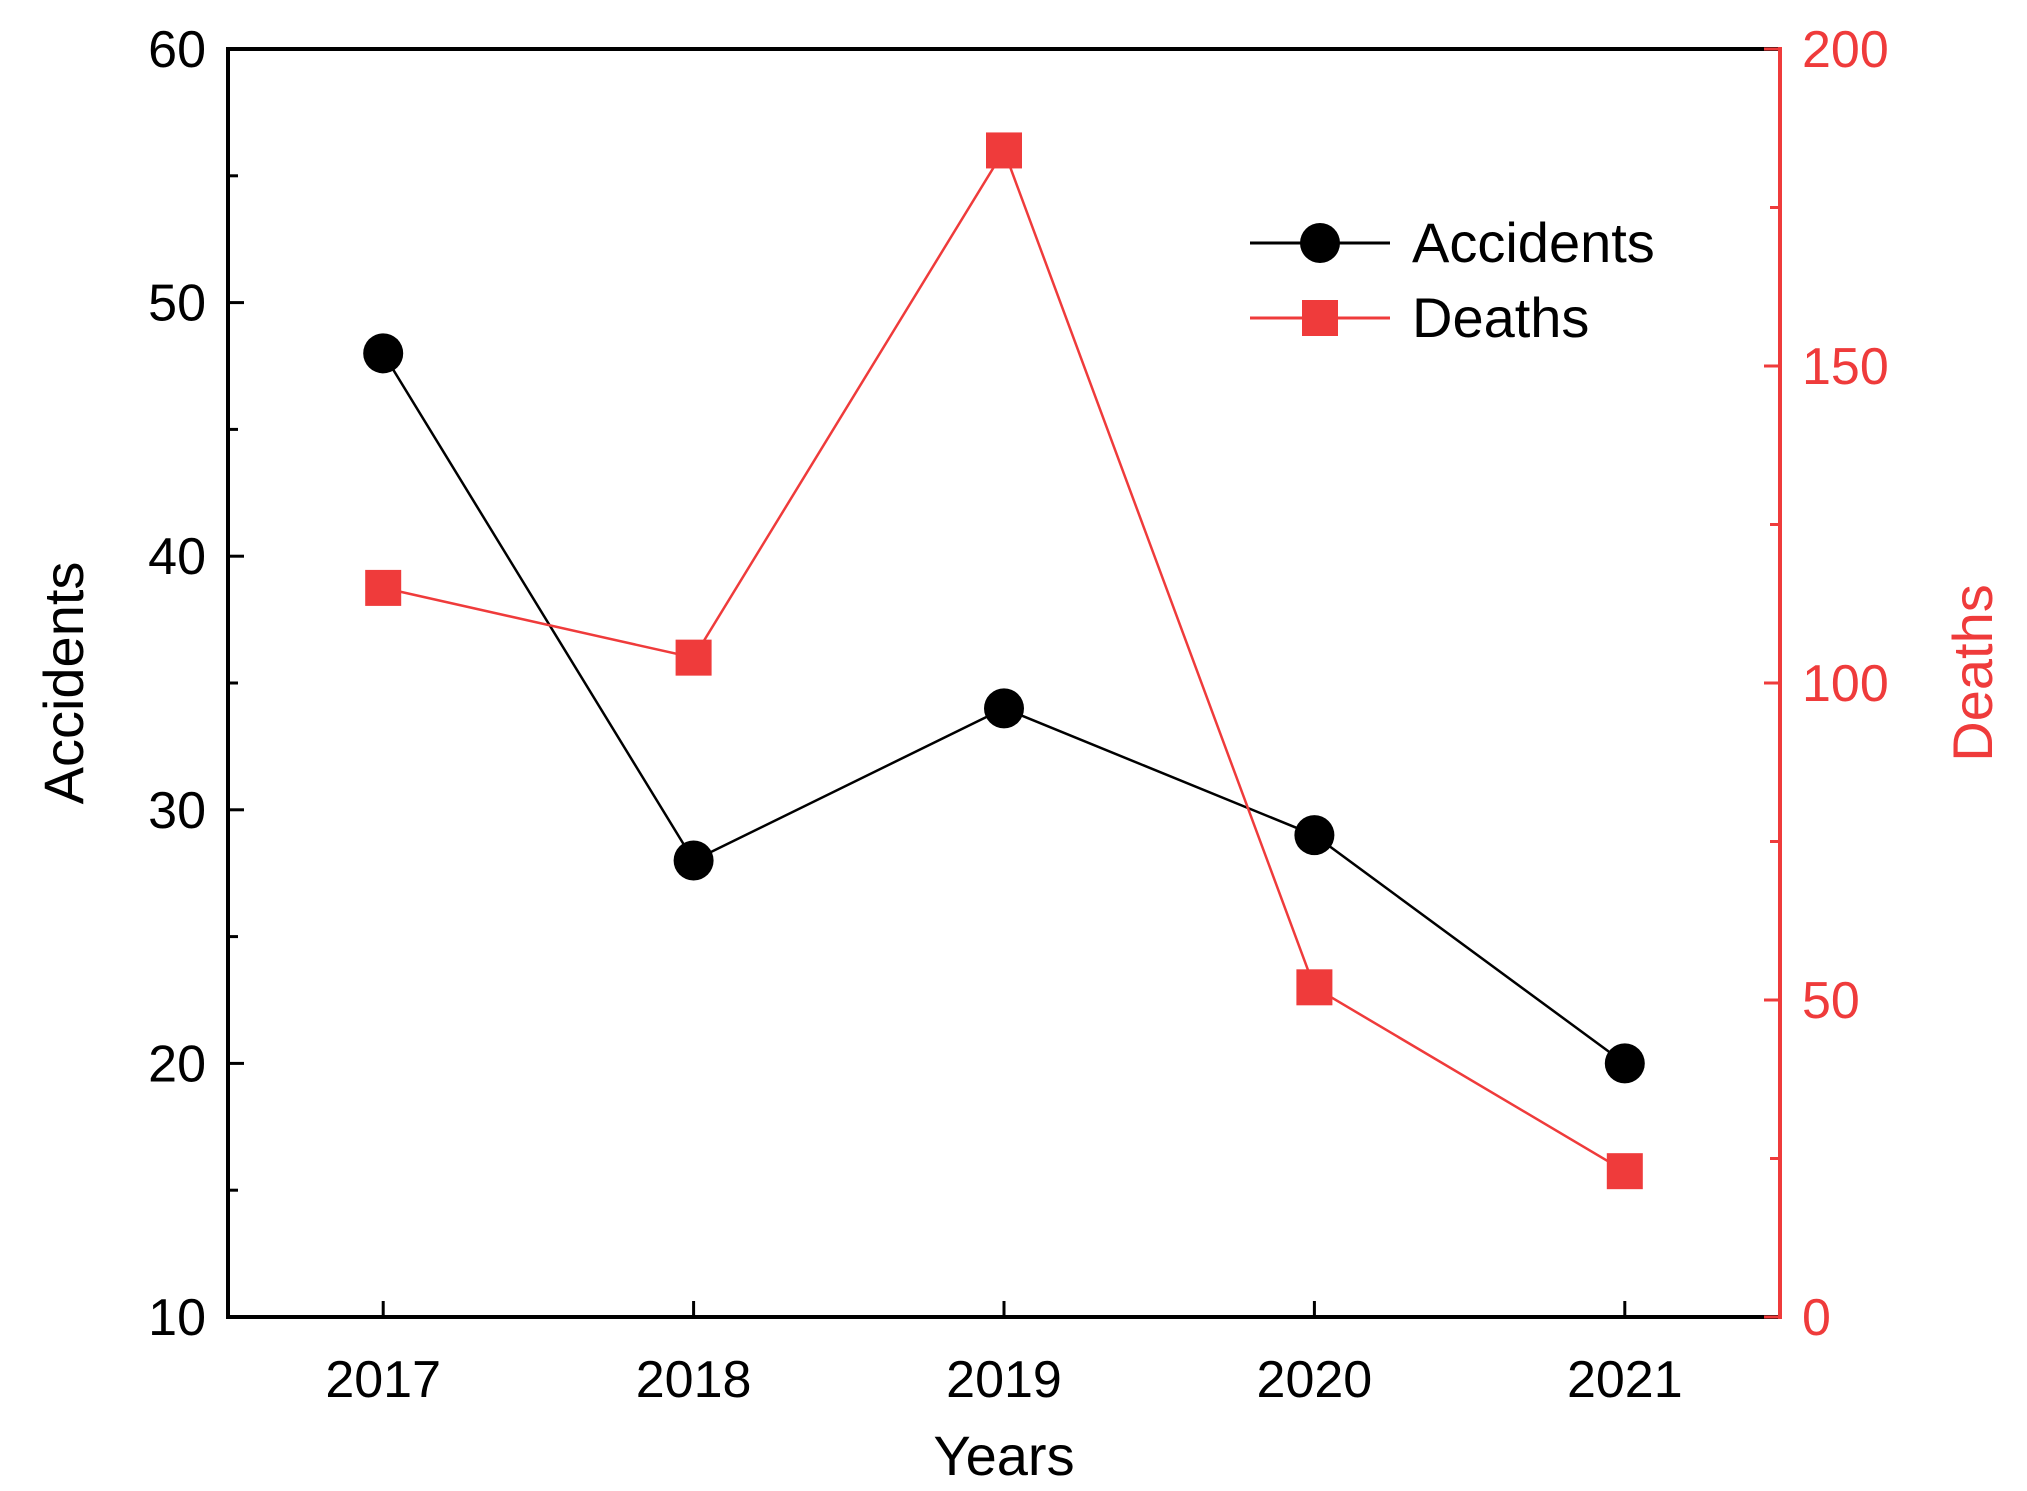 The height and width of the screenshot is (1491, 2027). Describe the element at coordinates (694, 1380) in the screenshot. I see `x-axis-tick-label: 2018` at that location.